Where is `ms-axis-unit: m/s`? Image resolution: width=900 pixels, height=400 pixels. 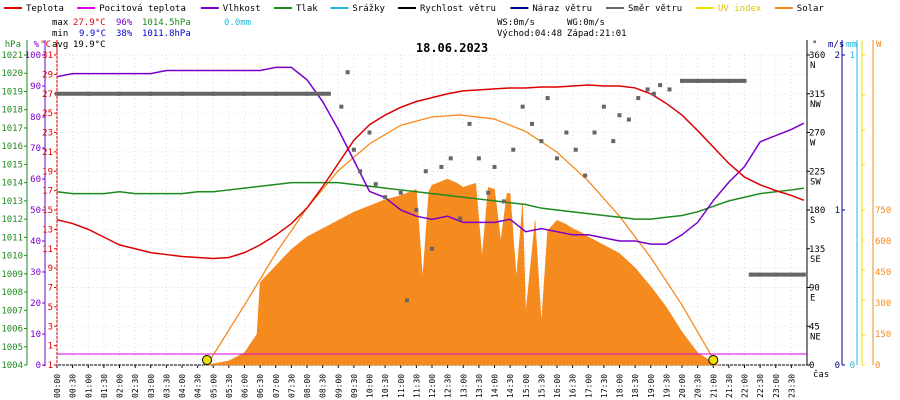
ms-axis-unit: m/s is located at coordinates (836, 45).